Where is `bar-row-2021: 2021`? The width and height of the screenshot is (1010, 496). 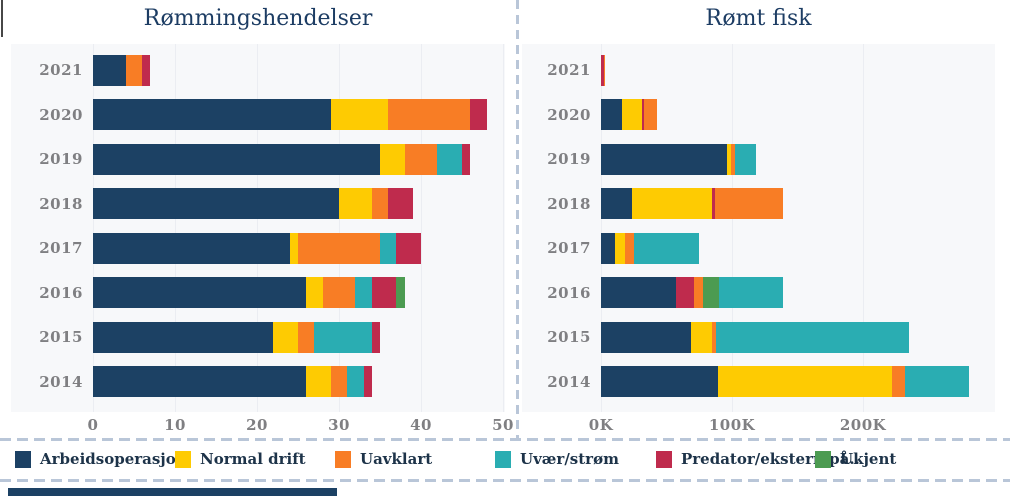
bar-row-2021: 2021 is located at coordinates (758, 70).